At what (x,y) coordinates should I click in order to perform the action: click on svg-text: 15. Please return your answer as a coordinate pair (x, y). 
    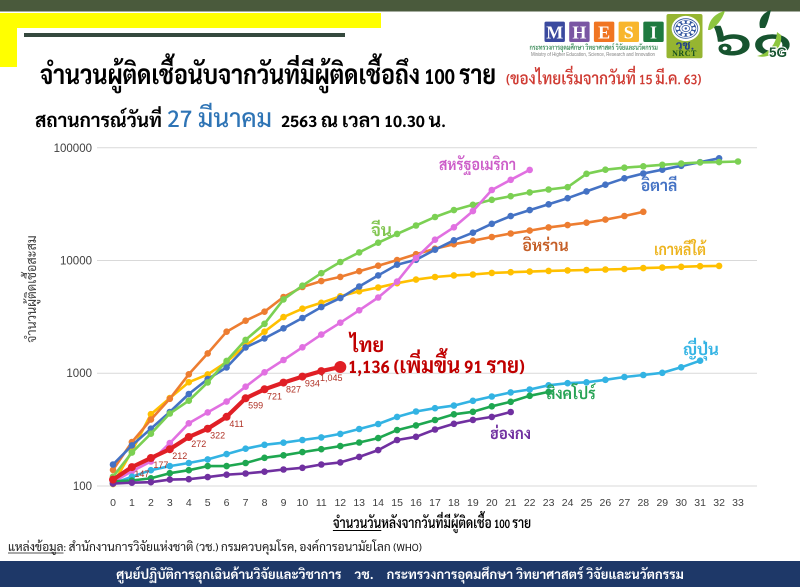
    Looking at the image, I should click on (397, 503).